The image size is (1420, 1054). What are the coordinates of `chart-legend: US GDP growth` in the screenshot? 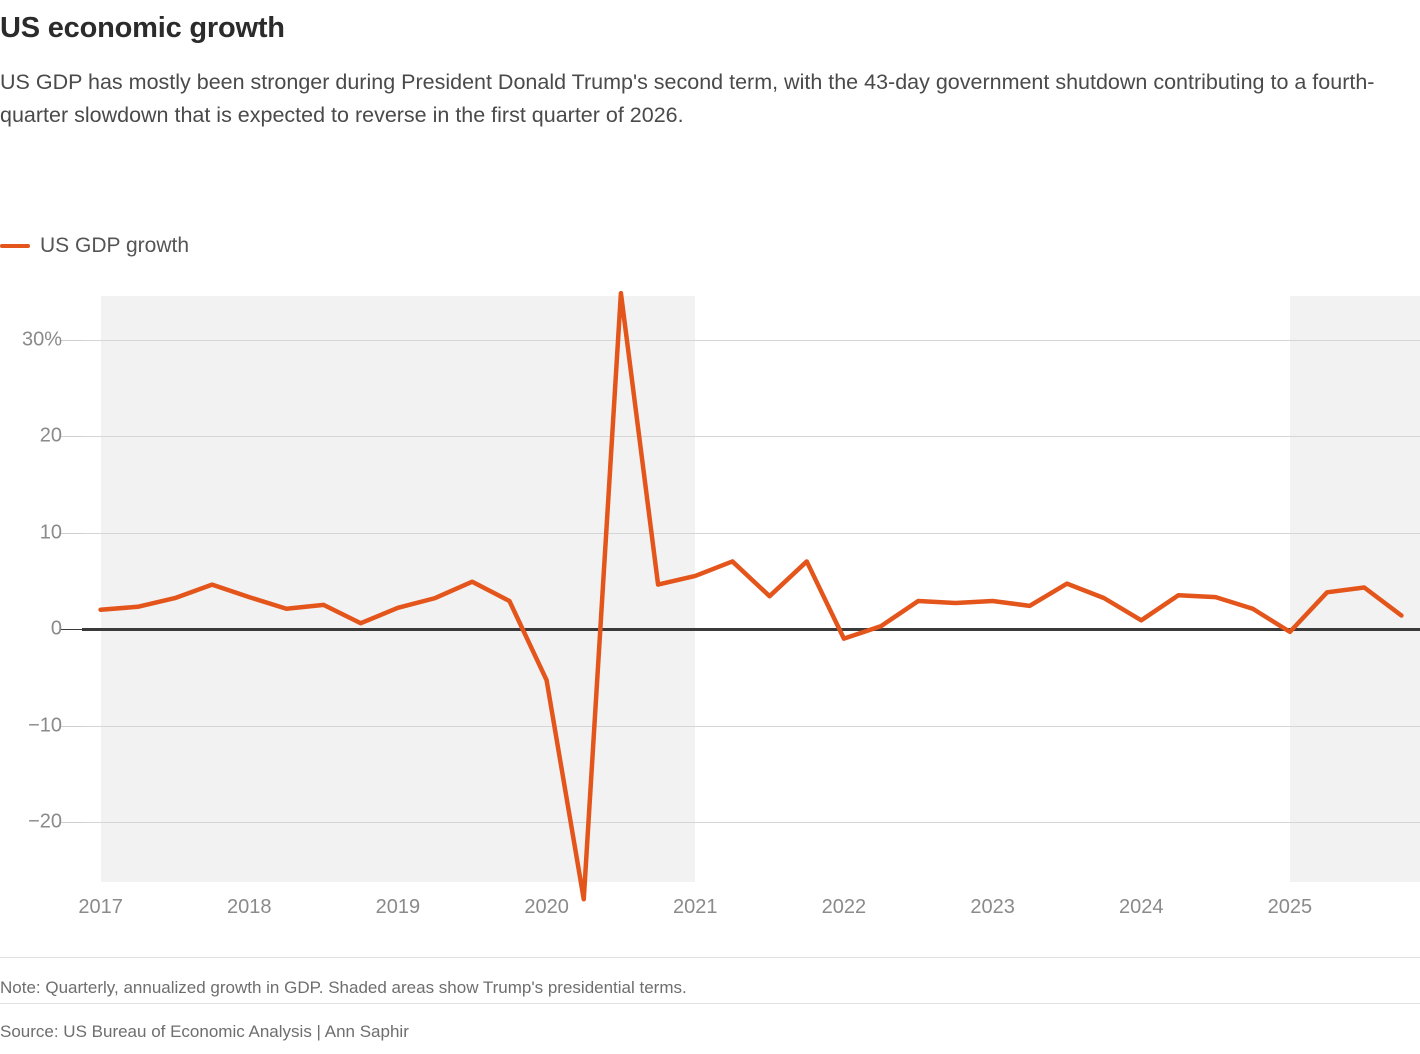 It's located at (94, 246).